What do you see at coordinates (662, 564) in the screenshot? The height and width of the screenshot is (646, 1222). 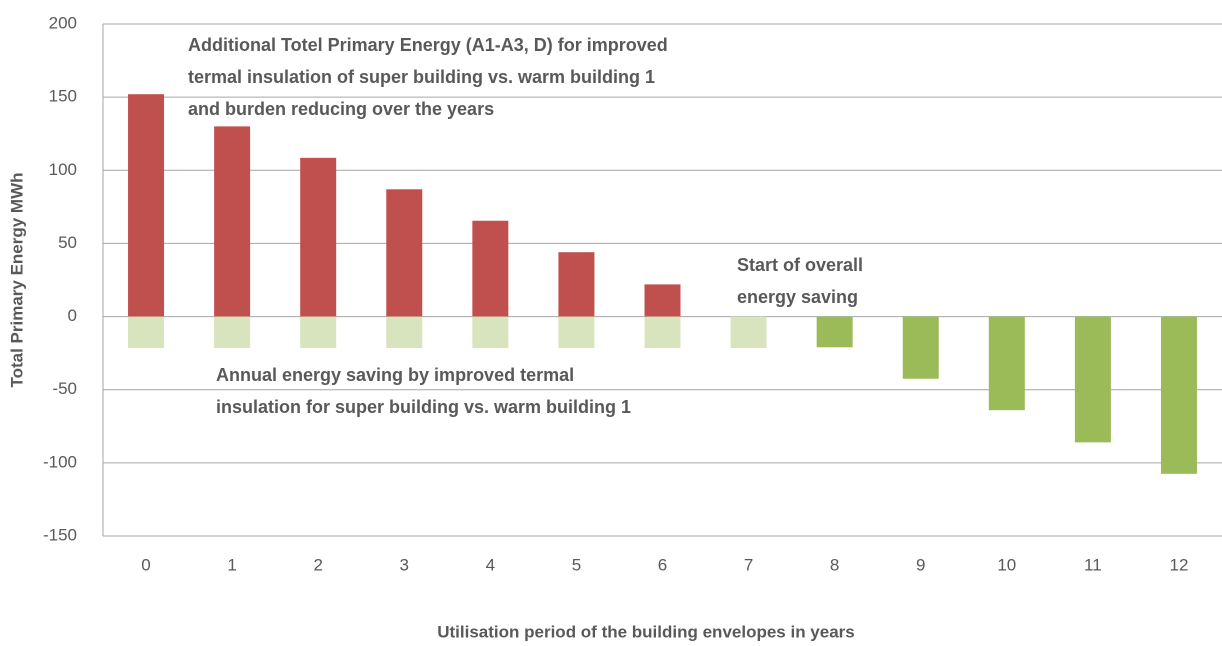 I see `x-tick-label: 6` at bounding box center [662, 564].